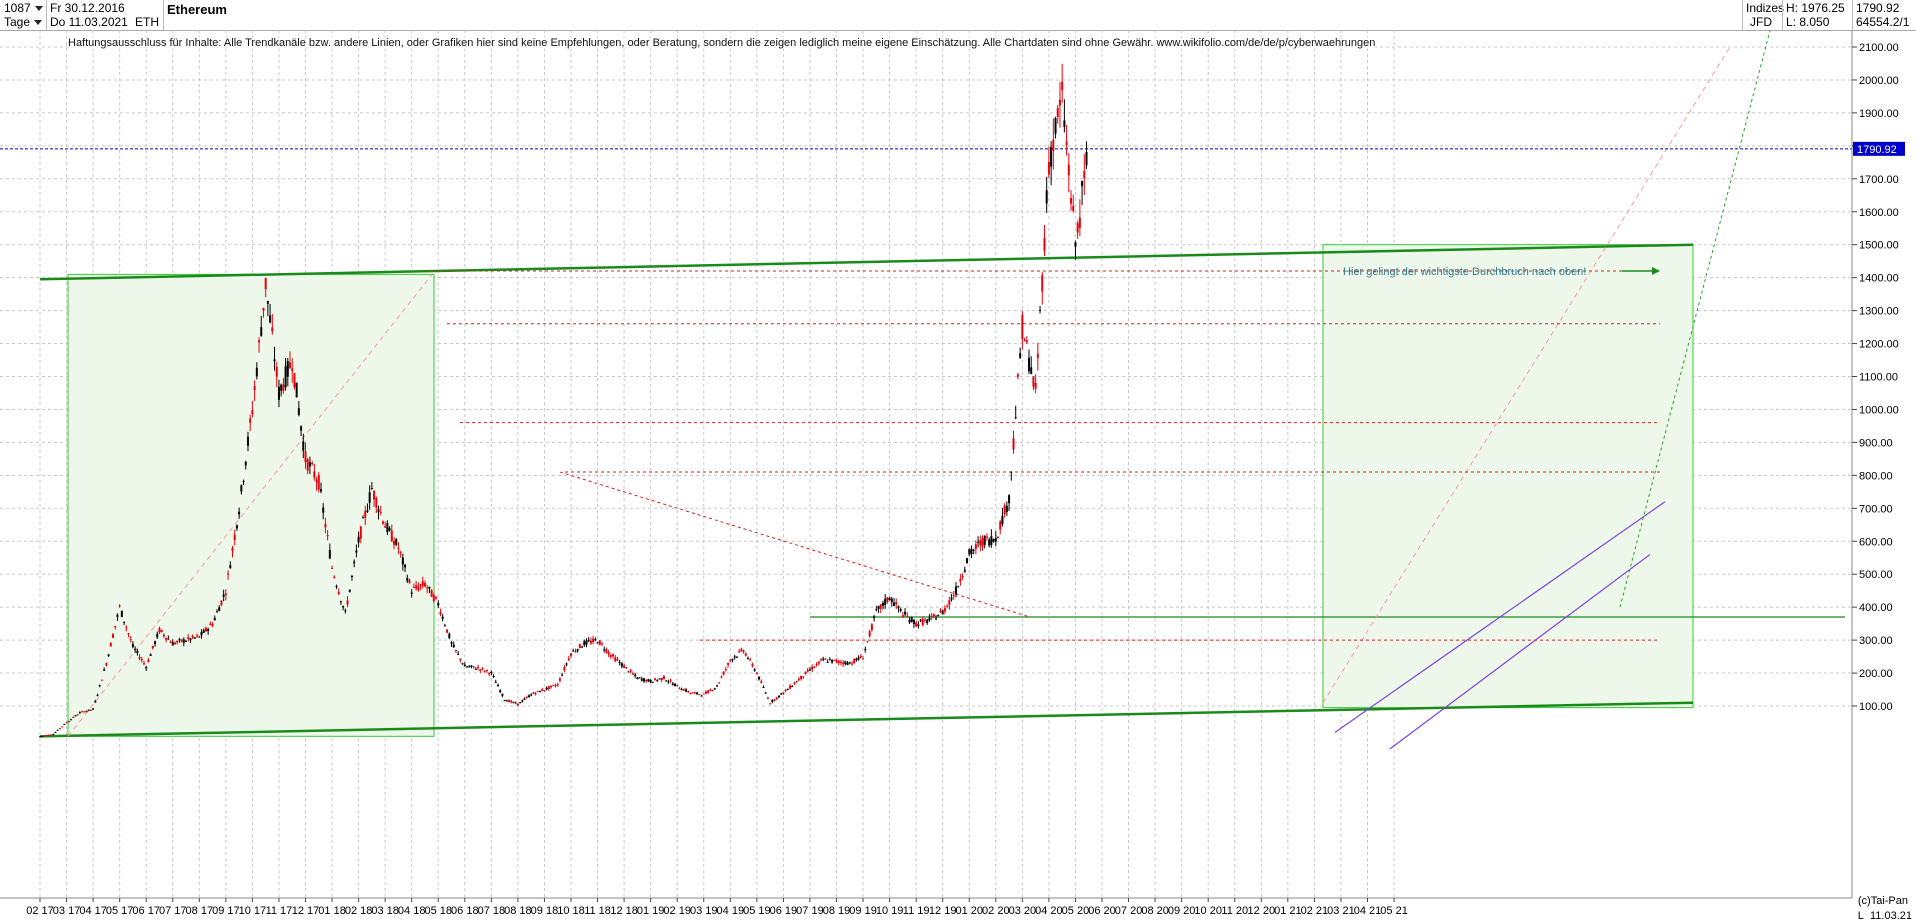  What do you see at coordinates (1877, 150) in the screenshot?
I see `last-price-label: 1790.92` at bounding box center [1877, 150].